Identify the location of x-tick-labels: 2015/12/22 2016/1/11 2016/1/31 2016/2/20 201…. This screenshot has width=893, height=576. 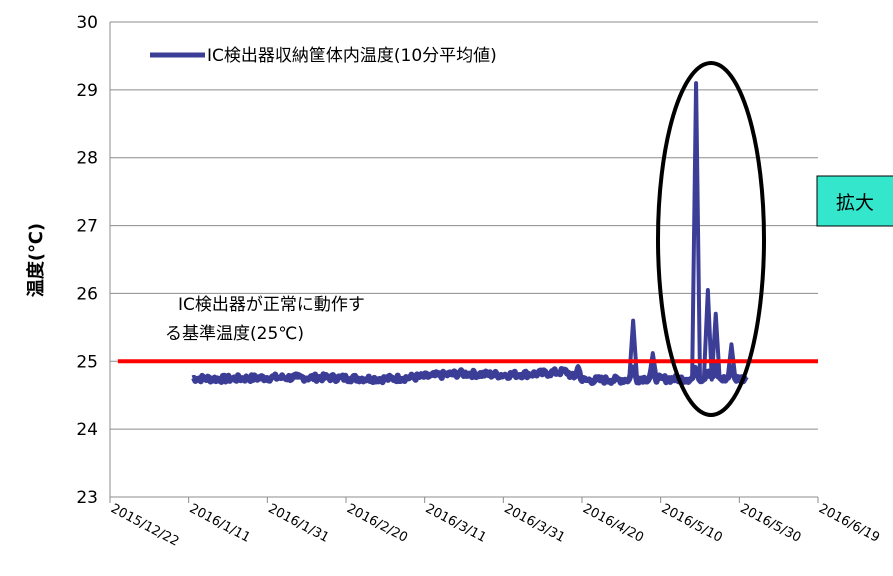
(495, 523).